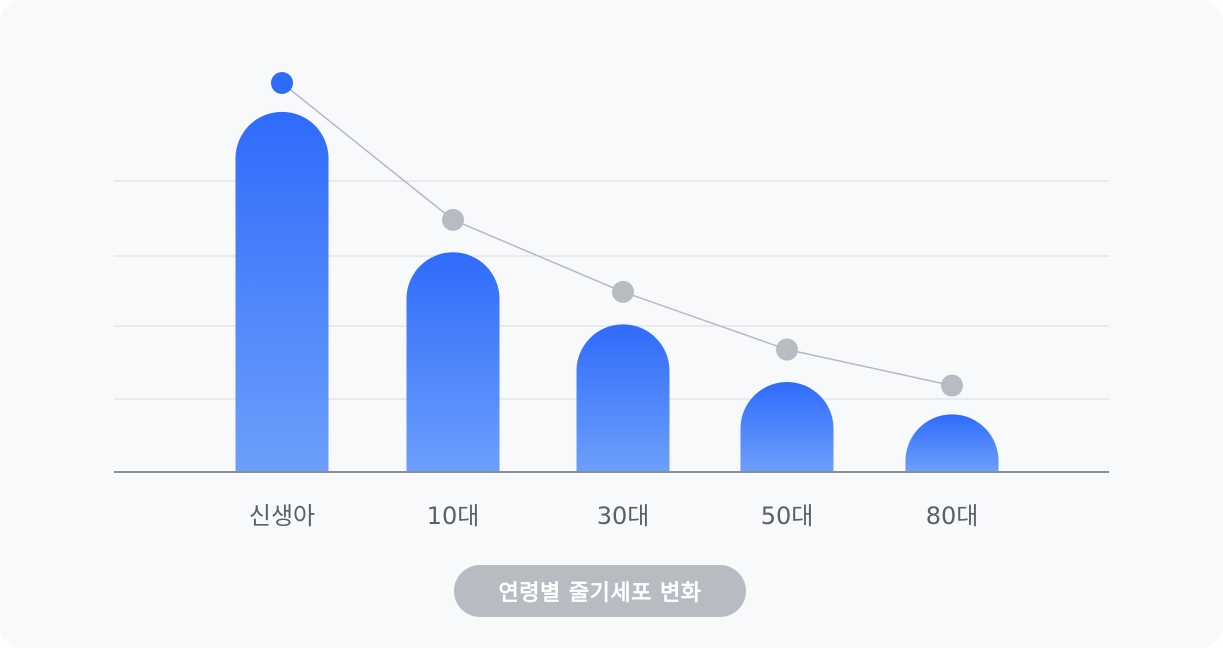  I want to click on x-tick-label: 50대, so click(787, 516).